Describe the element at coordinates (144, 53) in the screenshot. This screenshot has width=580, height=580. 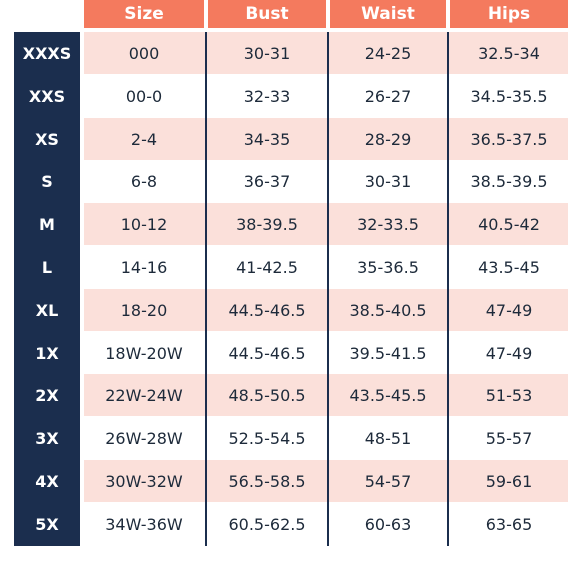
I see `cell-size: 000` at that location.